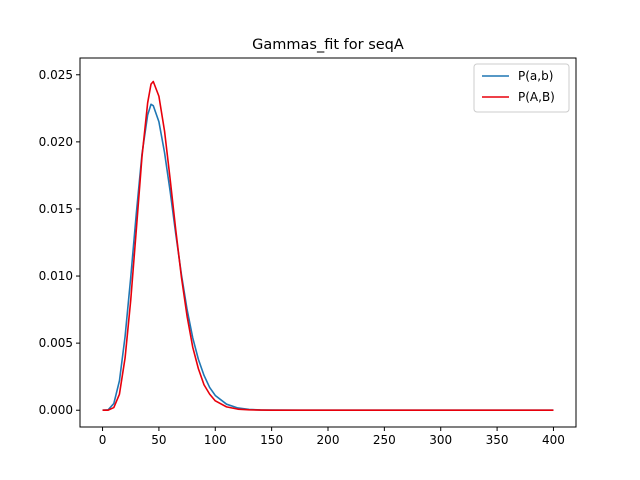  Describe the element at coordinates (215, 440) in the screenshot. I see `x-tick-label: 100` at that location.